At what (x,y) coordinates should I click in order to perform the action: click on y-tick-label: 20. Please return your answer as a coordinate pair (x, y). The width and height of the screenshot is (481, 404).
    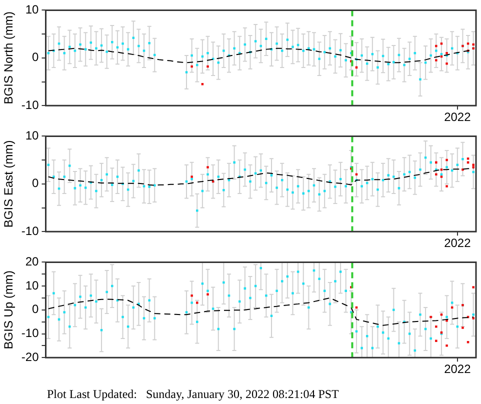
    Looking at the image, I should click on (32, 261).